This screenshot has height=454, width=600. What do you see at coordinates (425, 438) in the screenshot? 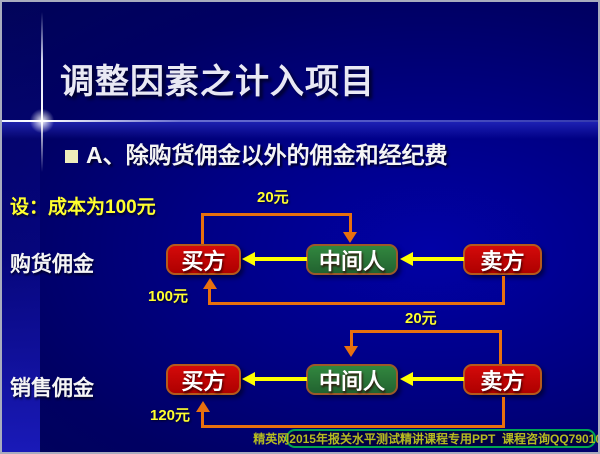
I see `footer-banner: 精英网2015年报关水平测试精讲课程专用PPT 课程咨询QQ790107107` at bounding box center [425, 438].